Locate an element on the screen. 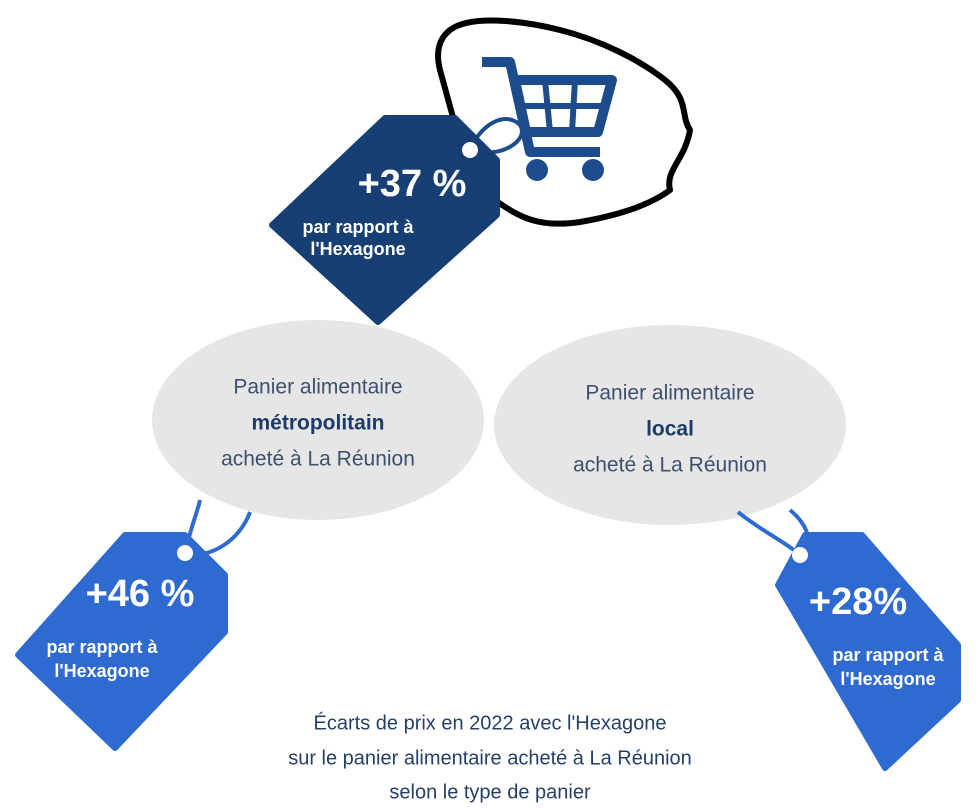  caption: Écarts de prix en 2022 avec l'Hexagone is located at coordinates (490, 722).